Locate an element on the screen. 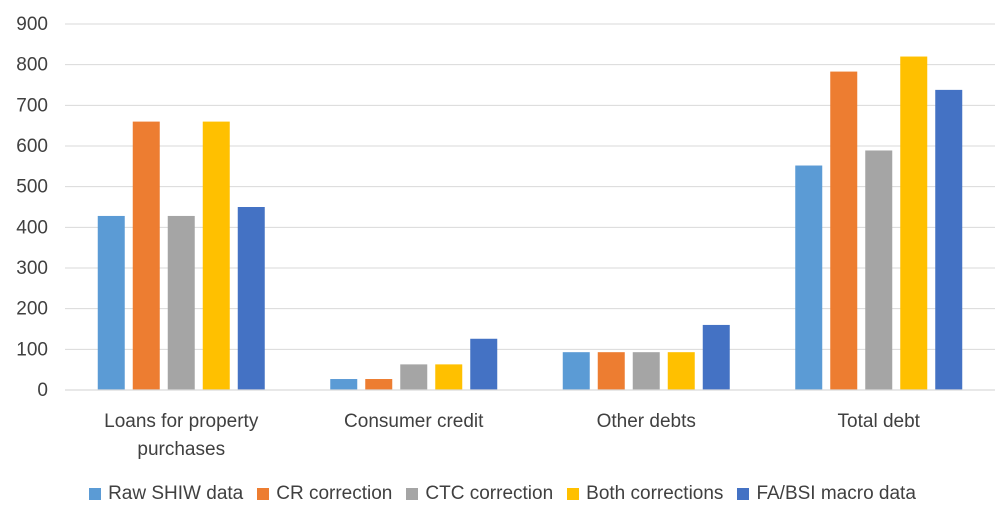 The image size is (1005, 527). legend-item: CTC correction is located at coordinates (479, 494).